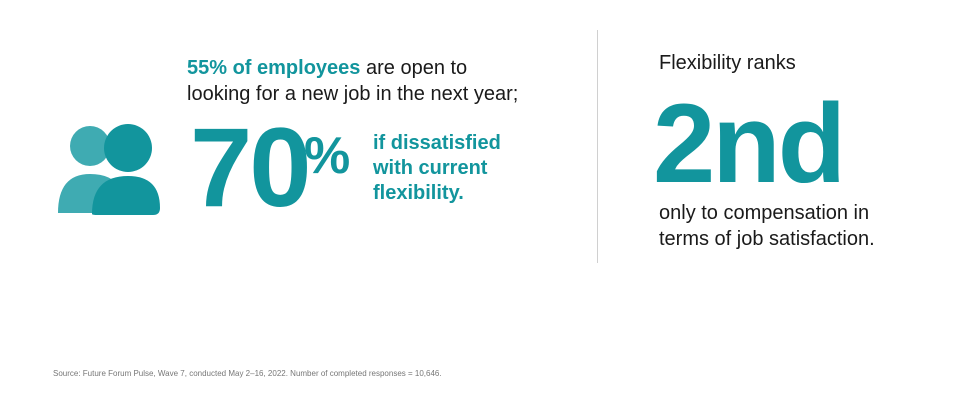 This screenshot has width=960, height=400. What do you see at coordinates (764, 213) in the screenshot?
I see `rank-line: only to compensation in` at bounding box center [764, 213].